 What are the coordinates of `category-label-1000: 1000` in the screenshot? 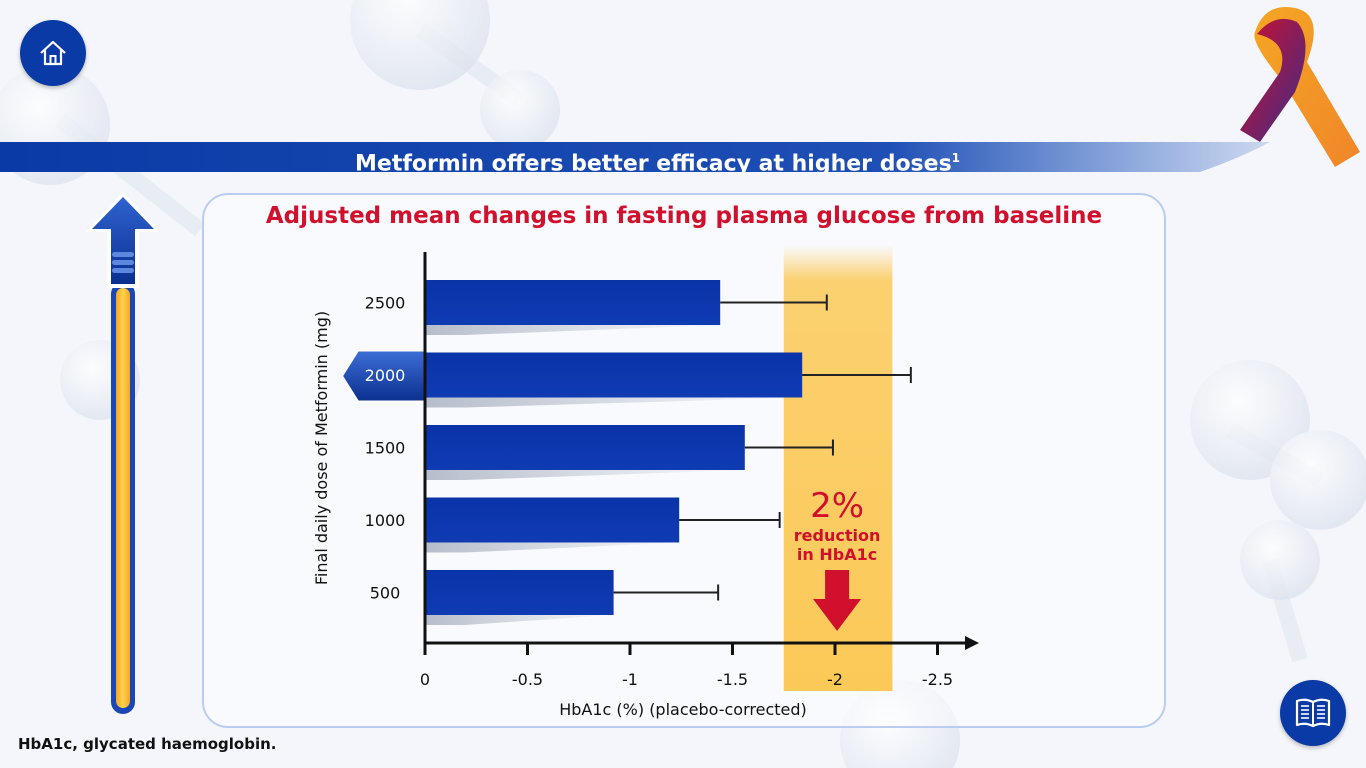 It's located at (385, 520).